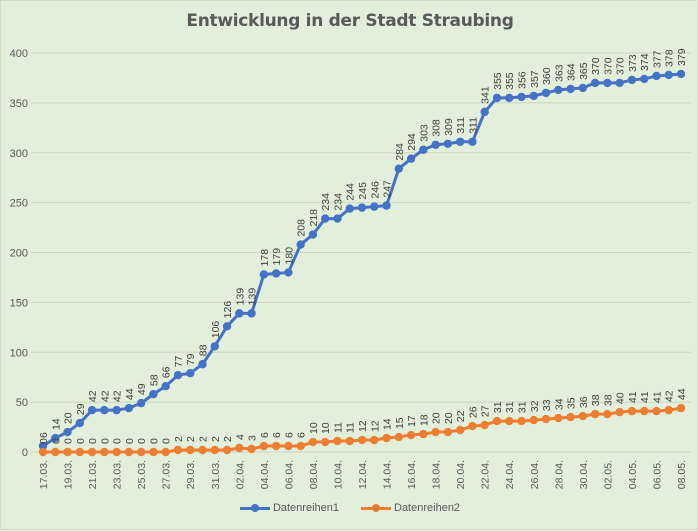 This screenshot has height=531, width=698. I want to click on data-label-series1: 311, so click(473, 125).